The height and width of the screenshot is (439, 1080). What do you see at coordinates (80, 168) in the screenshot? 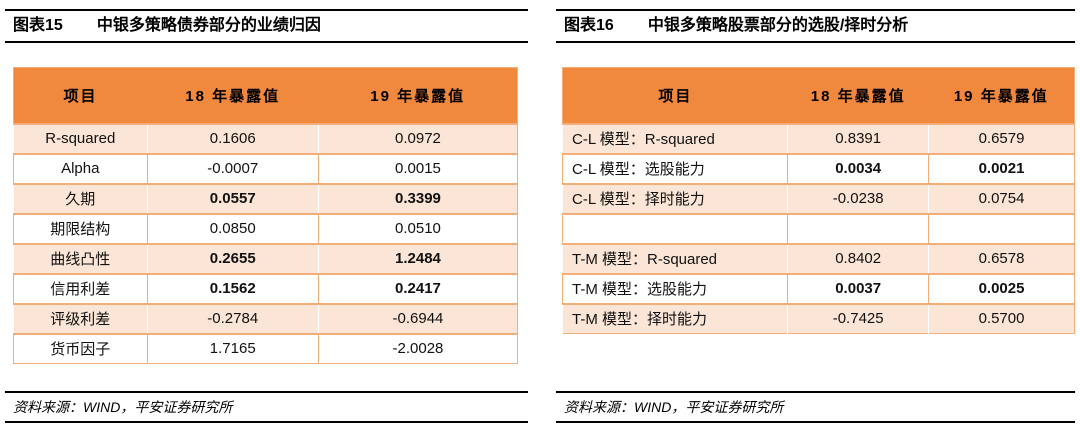
I see `row-label: Alpha` at bounding box center [80, 168].